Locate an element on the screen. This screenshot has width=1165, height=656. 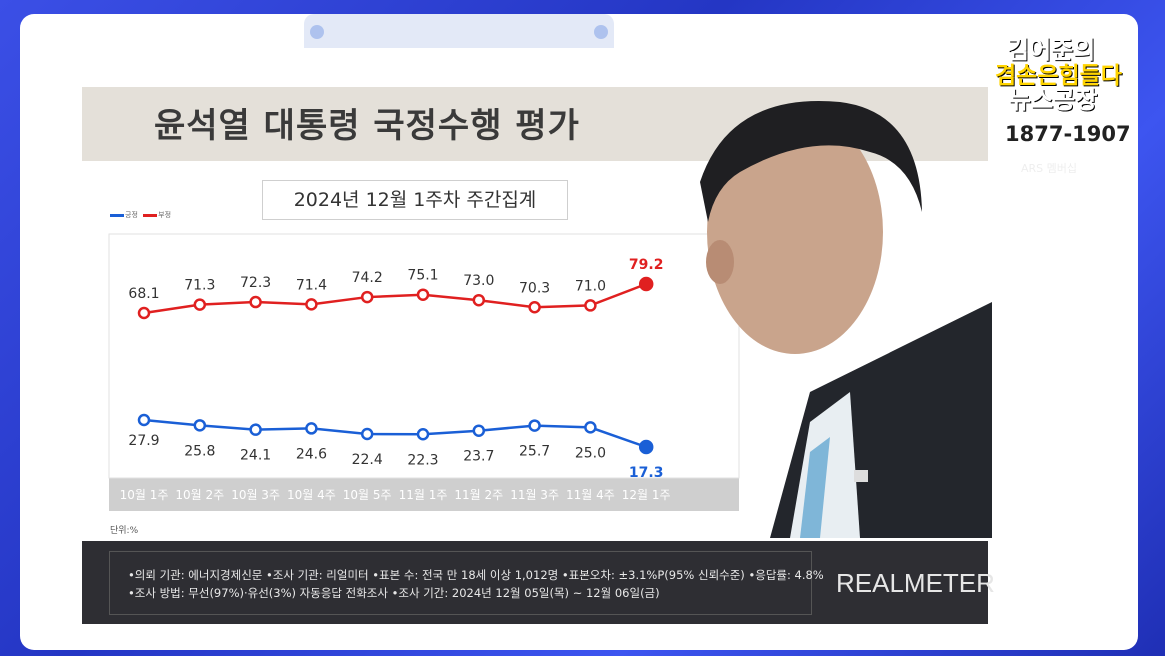
x-tick-label: 10월 3주 is located at coordinates (255, 495).